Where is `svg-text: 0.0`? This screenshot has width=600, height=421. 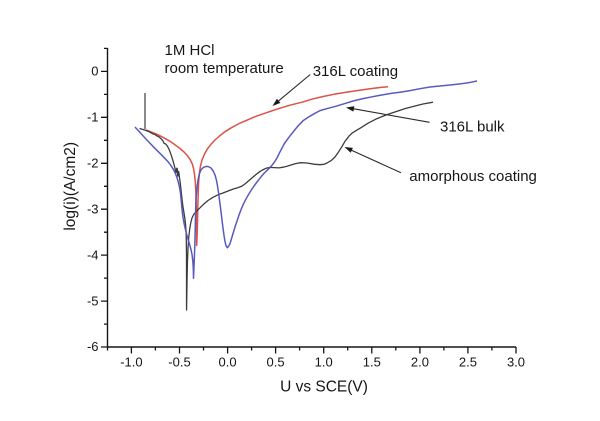 svg-text: 0.0 is located at coordinates (228, 362).